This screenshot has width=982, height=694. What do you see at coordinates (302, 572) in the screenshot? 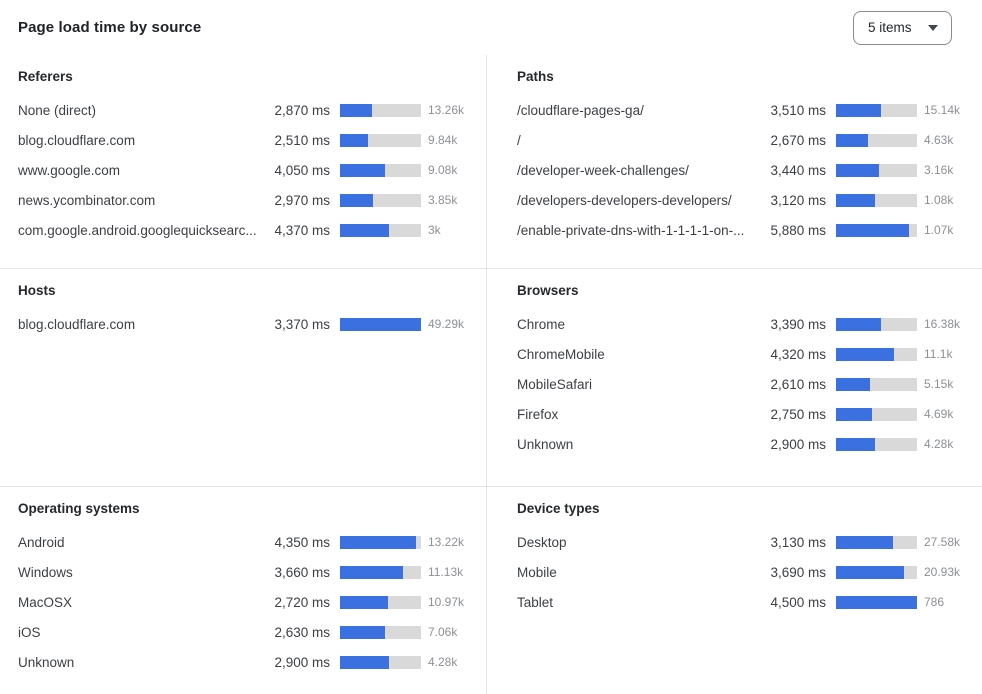
I see `row-load-time: 3,660 ms` at bounding box center [302, 572].